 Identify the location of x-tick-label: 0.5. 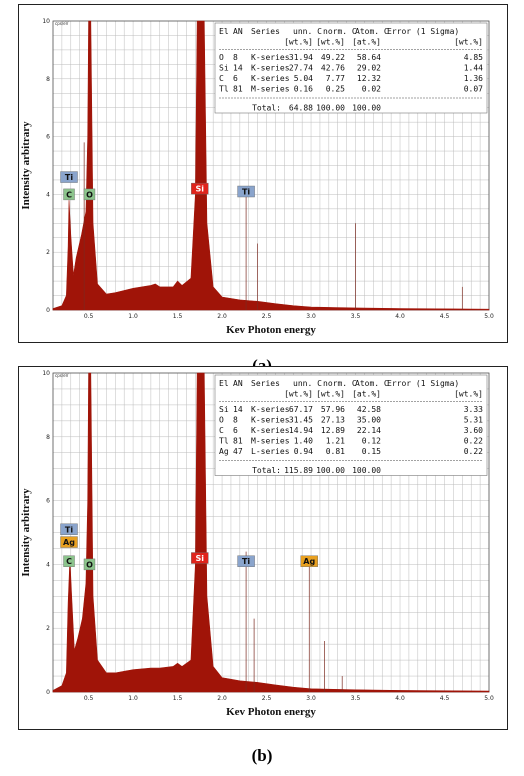
(89, 316).